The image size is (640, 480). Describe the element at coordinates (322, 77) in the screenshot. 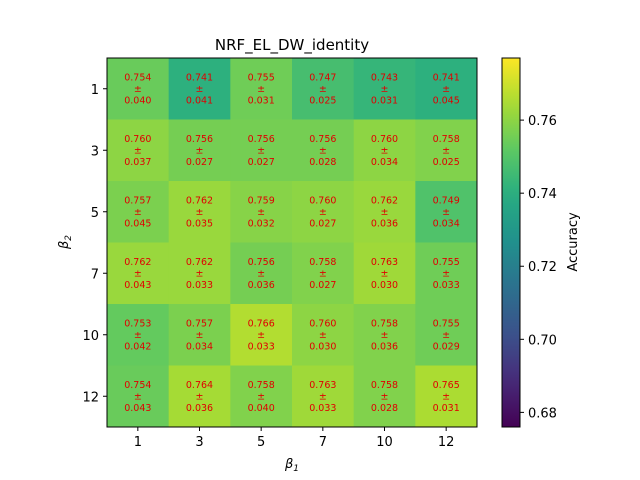

I see `cell-mean-label: 0.747` at that location.